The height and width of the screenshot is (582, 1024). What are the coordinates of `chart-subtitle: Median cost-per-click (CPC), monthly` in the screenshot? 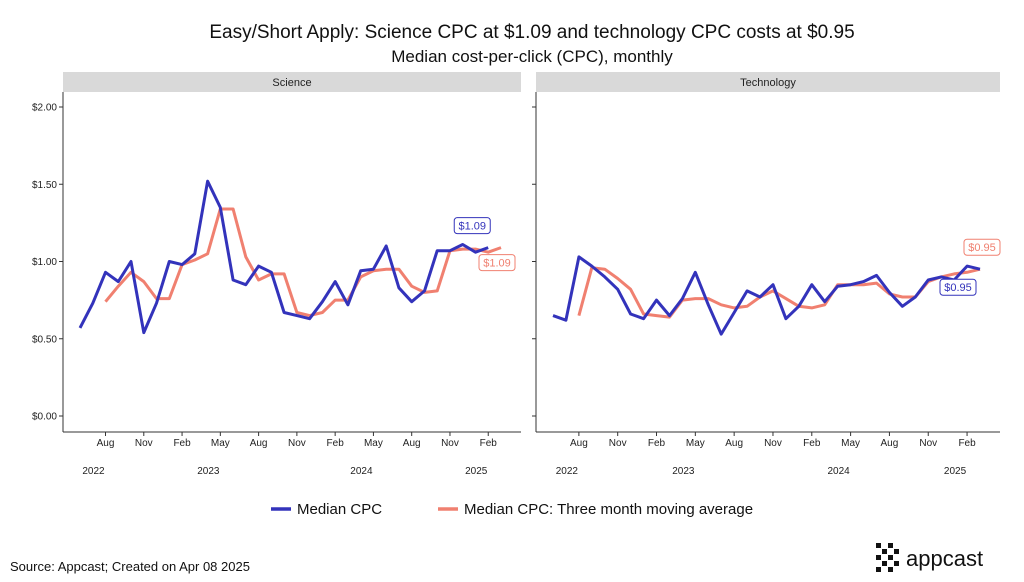 It's located at (532, 56).